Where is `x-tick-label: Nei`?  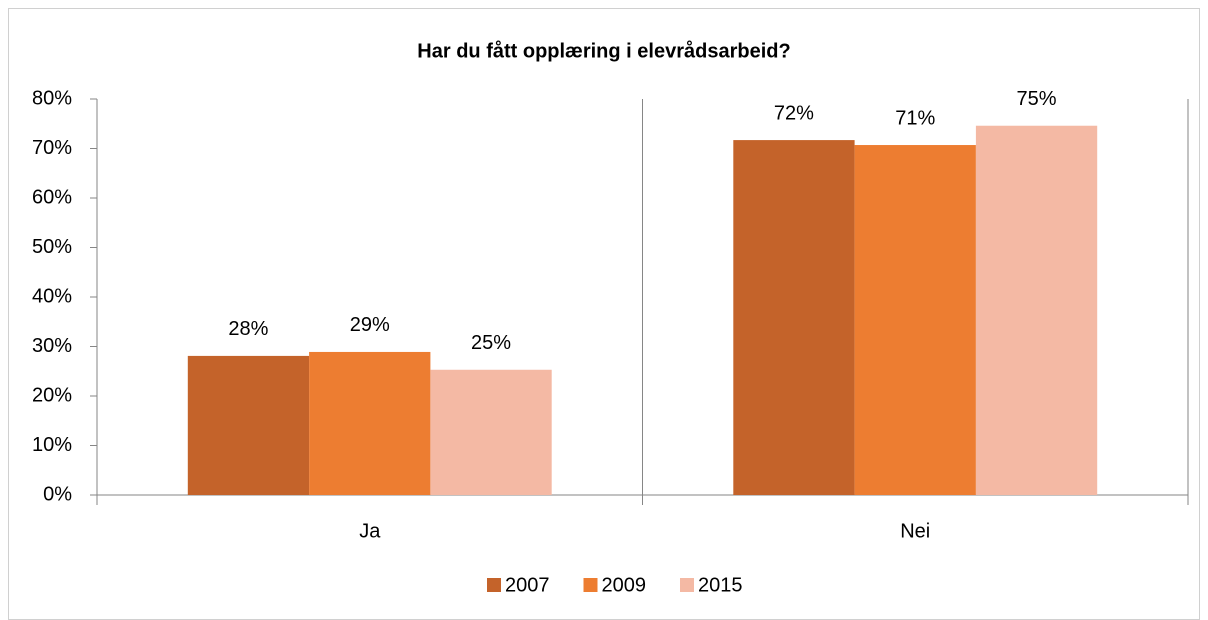
x-tick-label: Nei is located at coordinates (915, 531).